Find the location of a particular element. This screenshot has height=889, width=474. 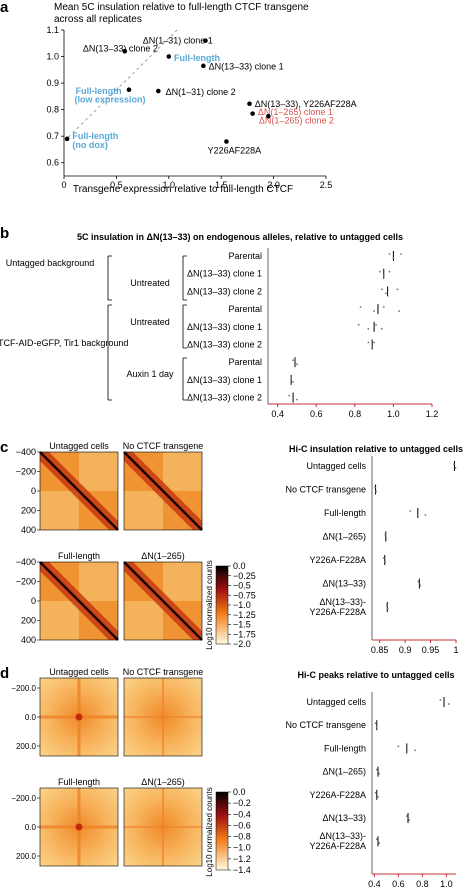

panel-d-x-tick-label: 0.8 is located at coordinates (422, 884).